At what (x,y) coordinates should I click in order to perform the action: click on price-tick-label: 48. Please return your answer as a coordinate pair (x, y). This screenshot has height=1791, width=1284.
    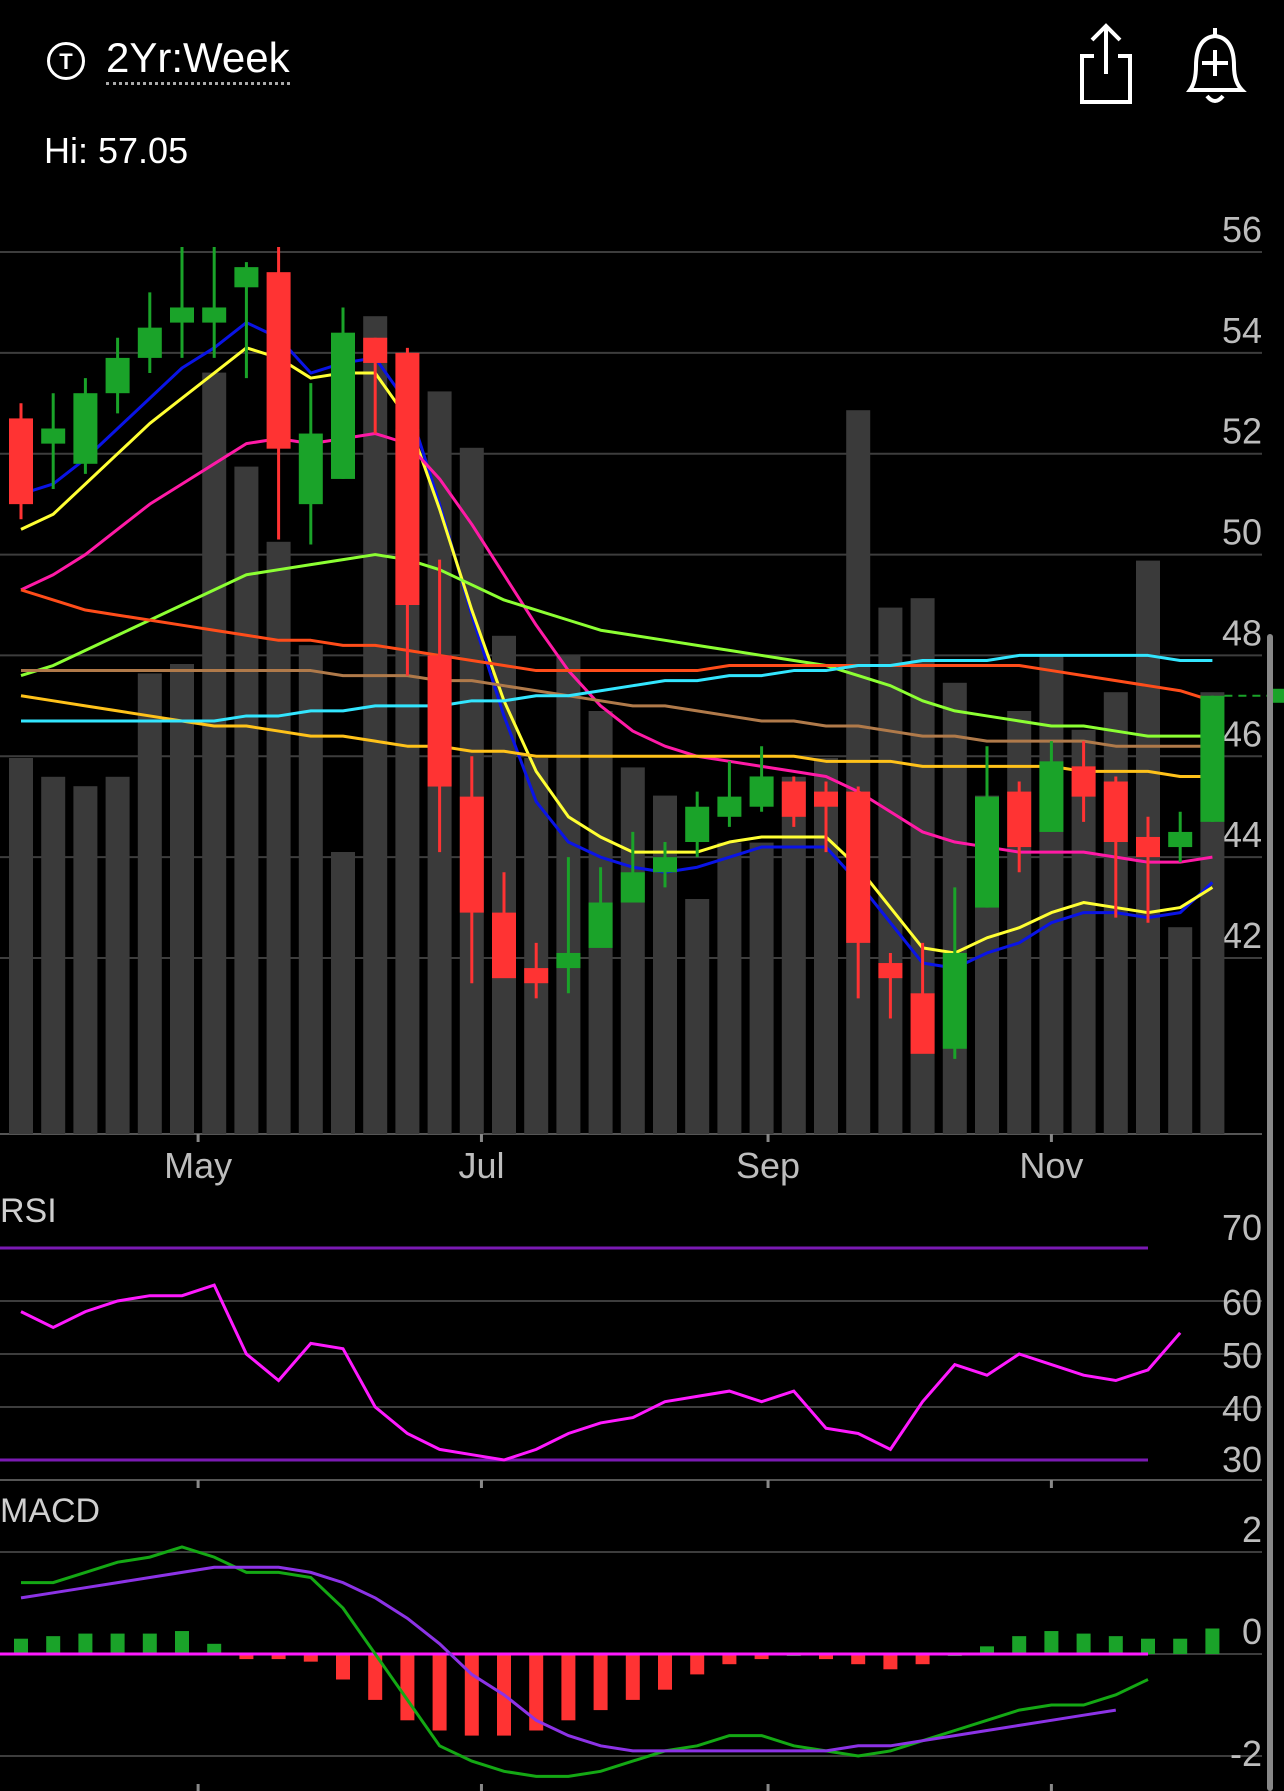
    Looking at the image, I should click on (1242, 632).